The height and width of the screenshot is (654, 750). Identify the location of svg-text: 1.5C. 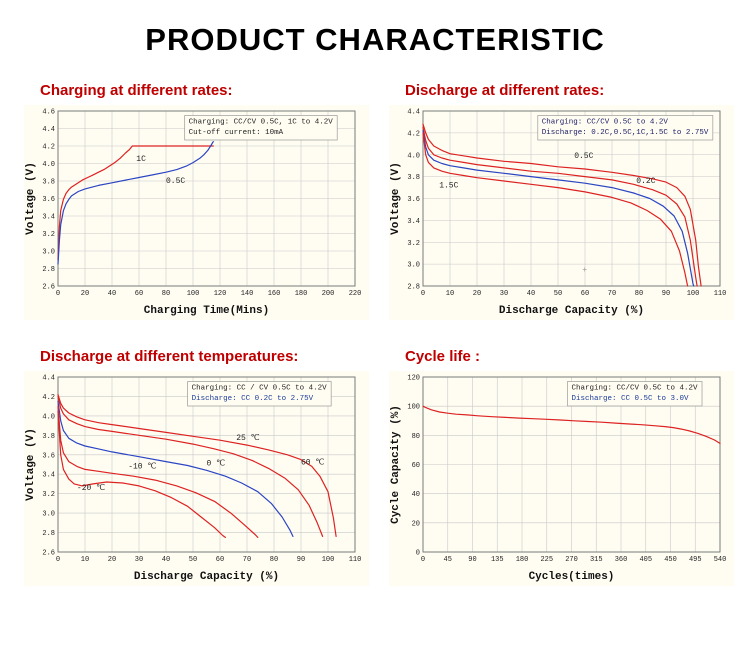
(448, 186).